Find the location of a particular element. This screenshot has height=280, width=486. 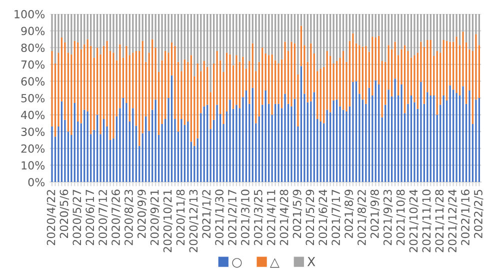

y-tick-label: 60% is located at coordinates (33, 81).